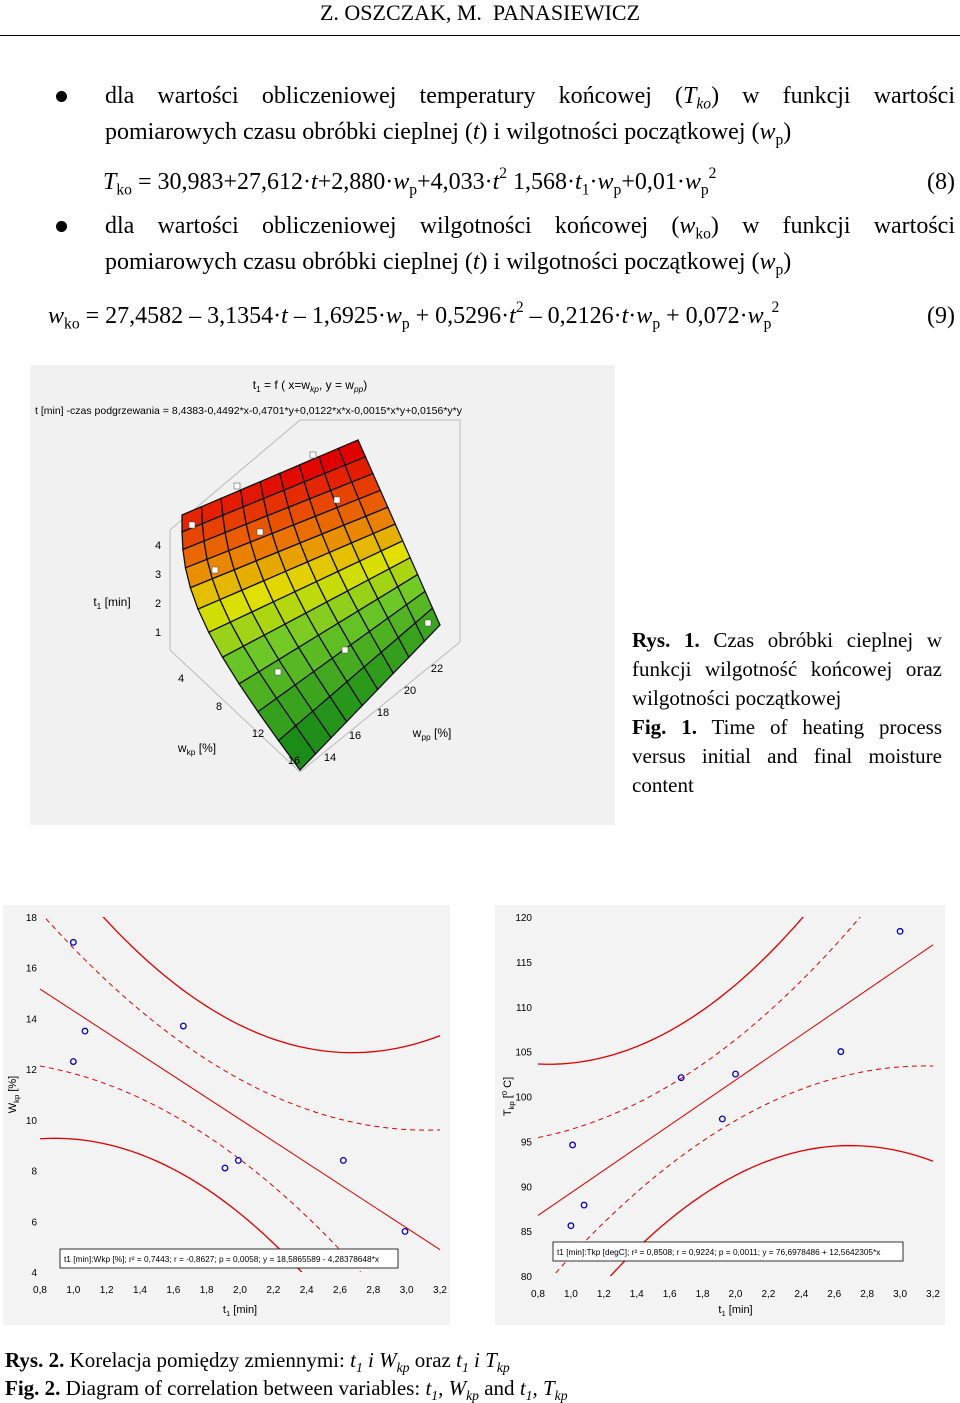  What do you see at coordinates (499, 1388) in the screenshot?
I see `text-part: and` at bounding box center [499, 1388].